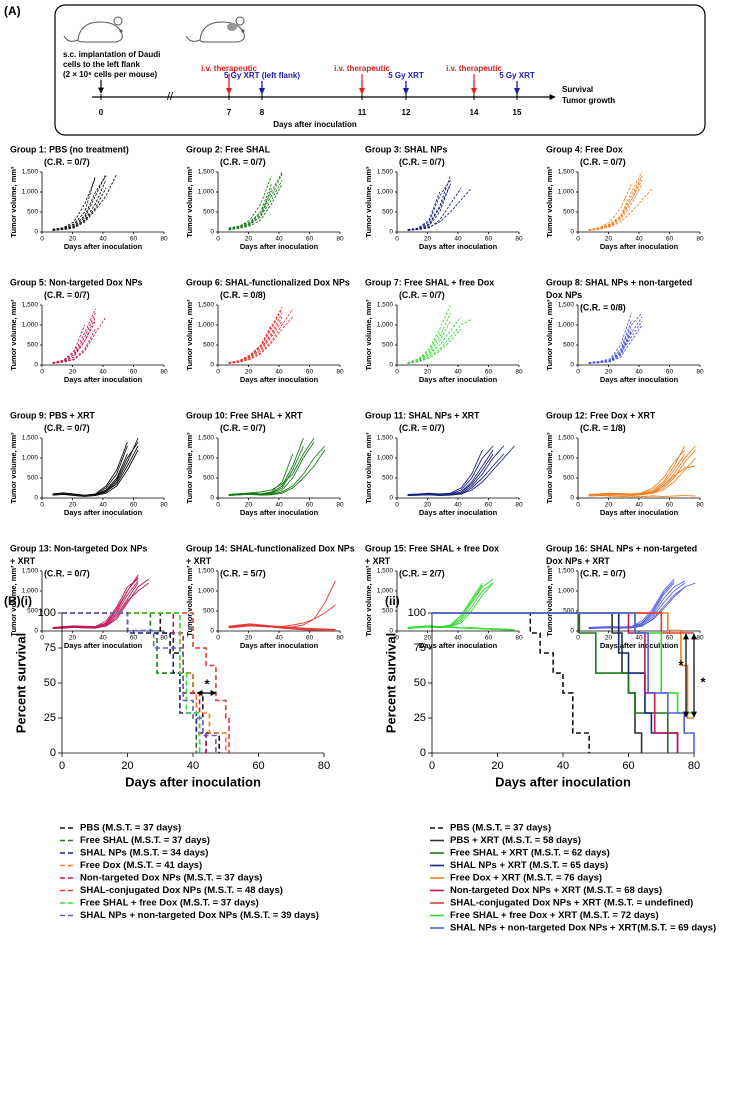 This screenshot has height=1109, width=736. Describe the element at coordinates (50, 718) in the screenshot. I see `y-tick-label: 25` at that location.